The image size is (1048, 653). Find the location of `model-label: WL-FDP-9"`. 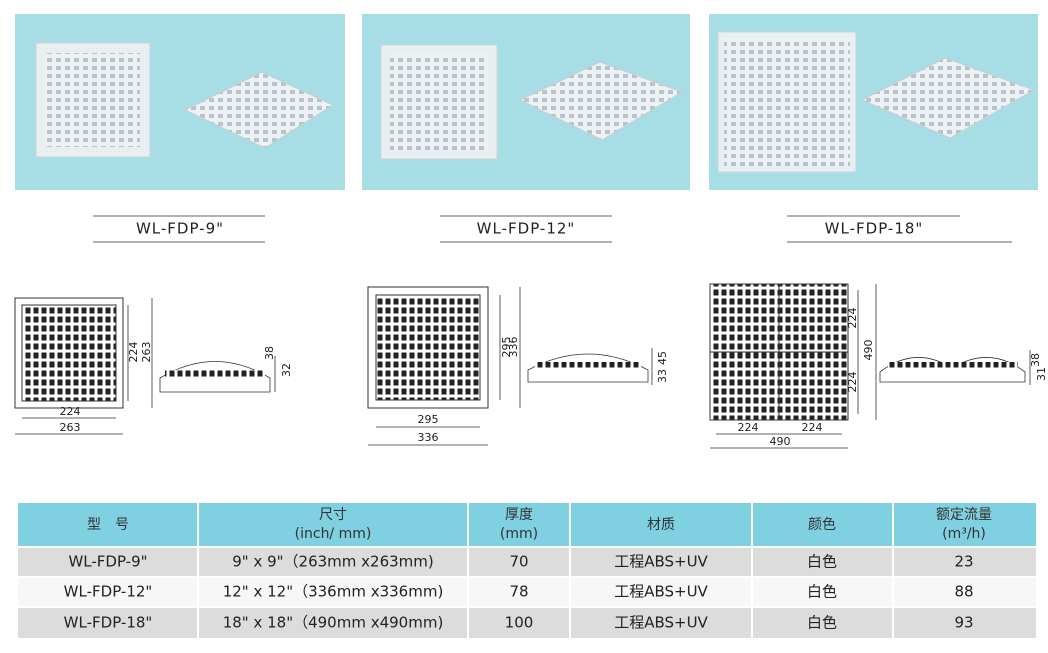

model-label: WL-FDP-9" is located at coordinates (180, 229).